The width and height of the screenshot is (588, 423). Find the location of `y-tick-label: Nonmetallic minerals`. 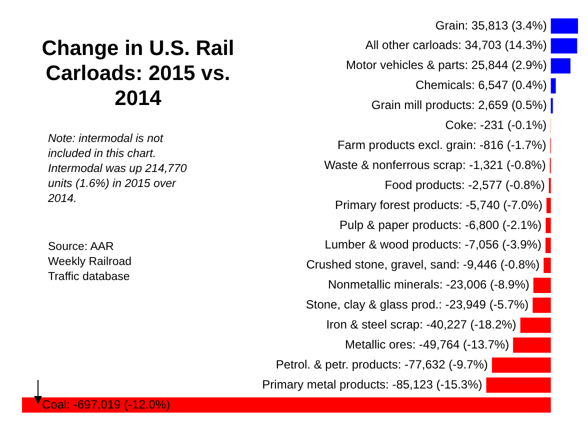

y-tick-label: Nonmetallic minerals is located at coordinates (384, 285).